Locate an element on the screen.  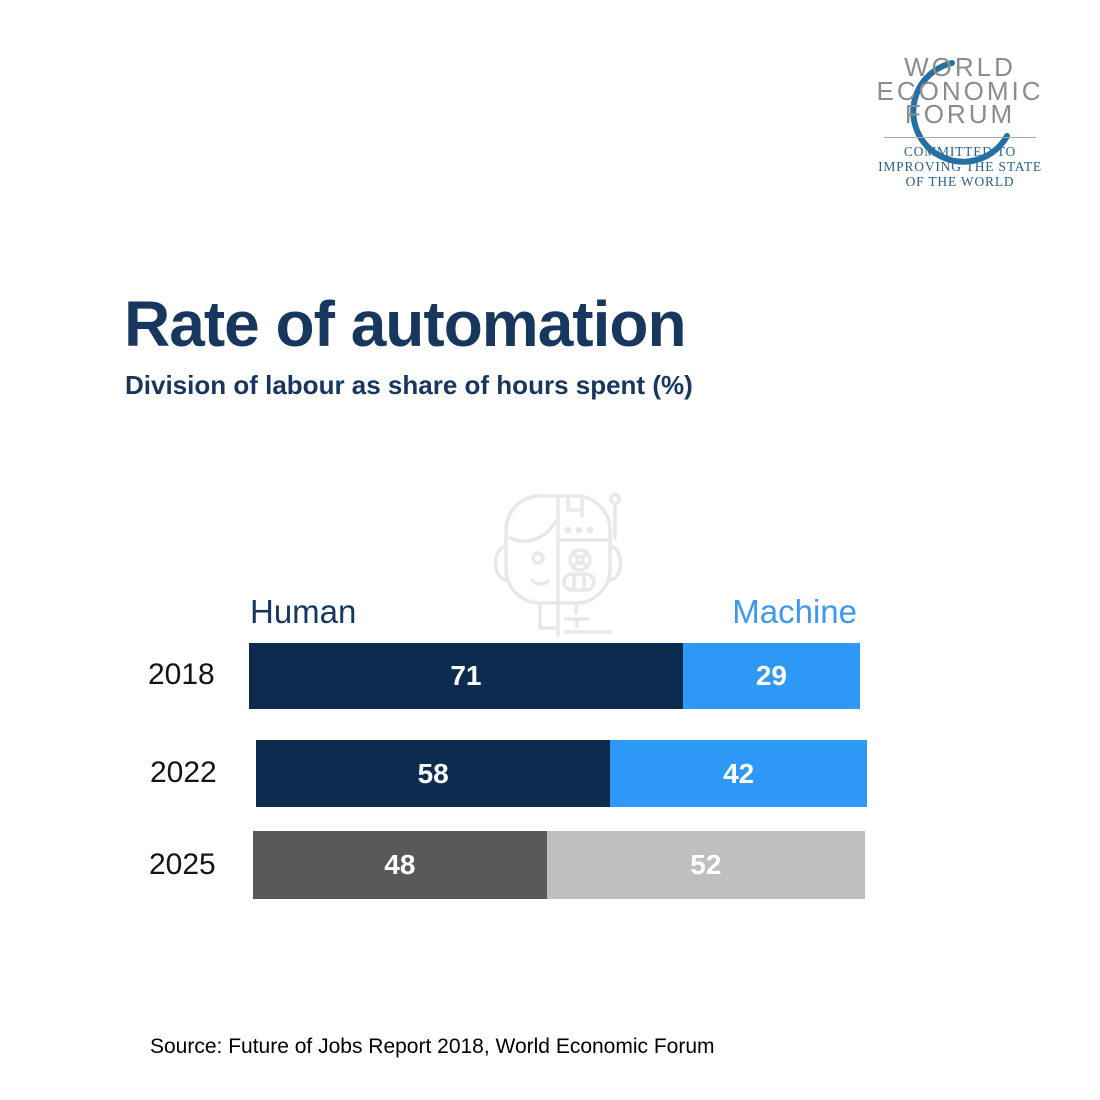
category-label-2025: 2025 is located at coordinates (182, 864).